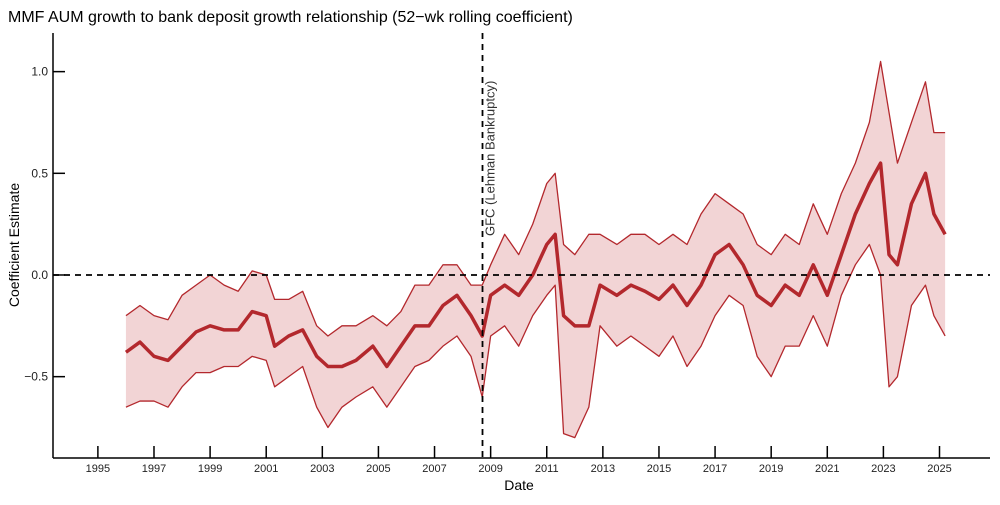 This screenshot has width=1000, height=505. I want to click on x-tick-label: 1999, so click(210, 469).